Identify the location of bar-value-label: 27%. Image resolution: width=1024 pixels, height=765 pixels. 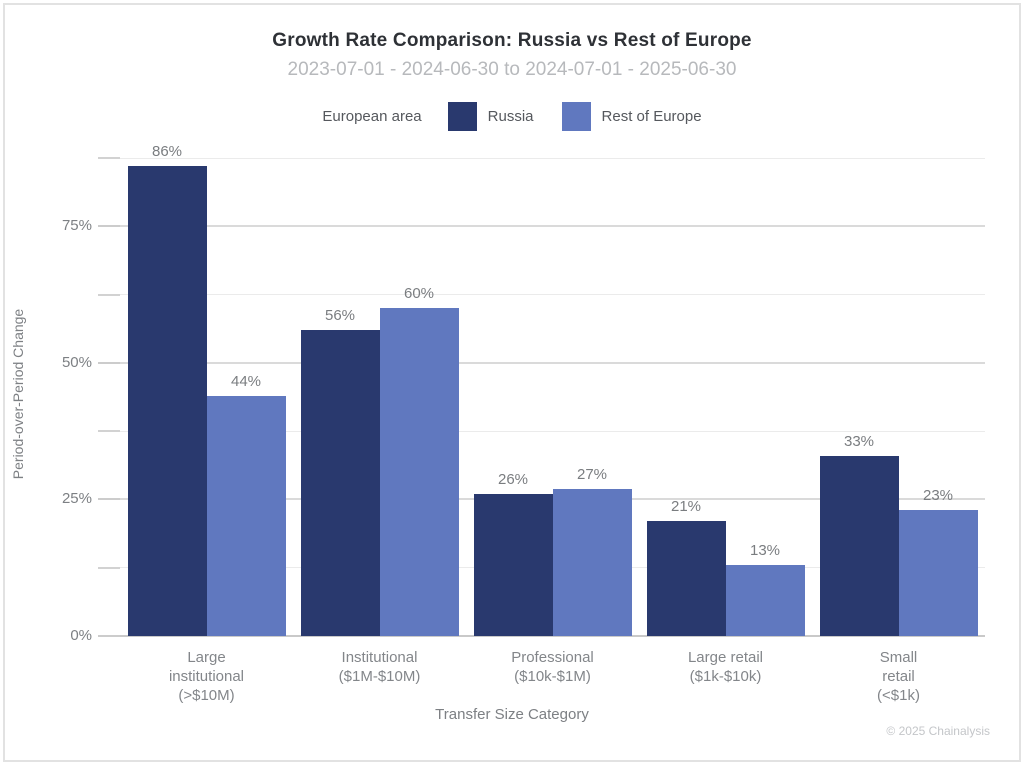
(592, 474).